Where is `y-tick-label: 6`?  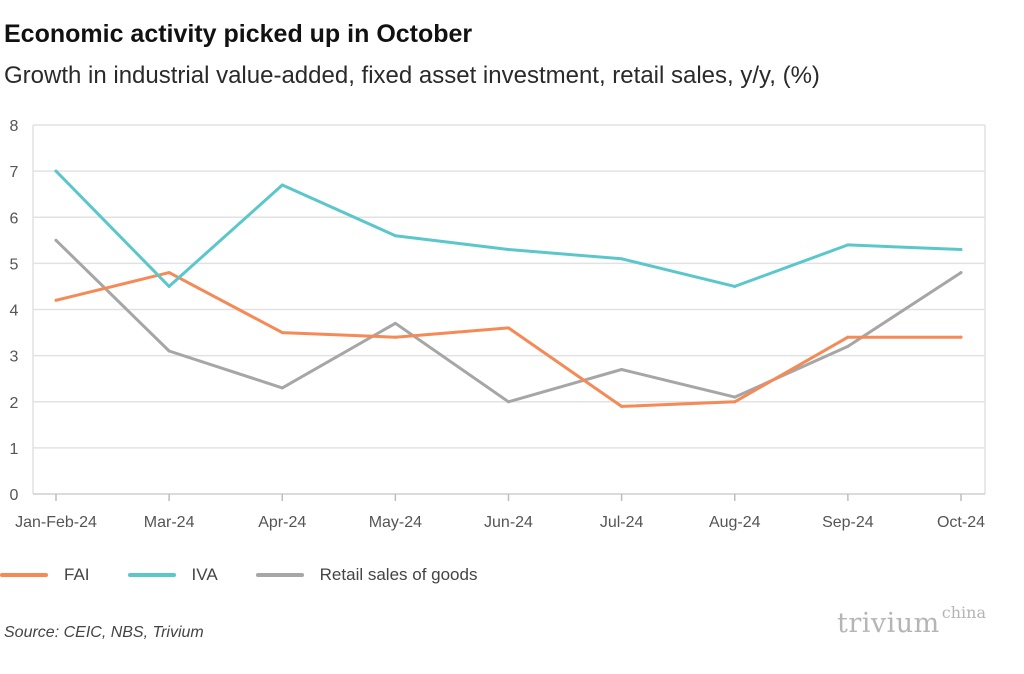
y-tick-label: 6 is located at coordinates (14, 218).